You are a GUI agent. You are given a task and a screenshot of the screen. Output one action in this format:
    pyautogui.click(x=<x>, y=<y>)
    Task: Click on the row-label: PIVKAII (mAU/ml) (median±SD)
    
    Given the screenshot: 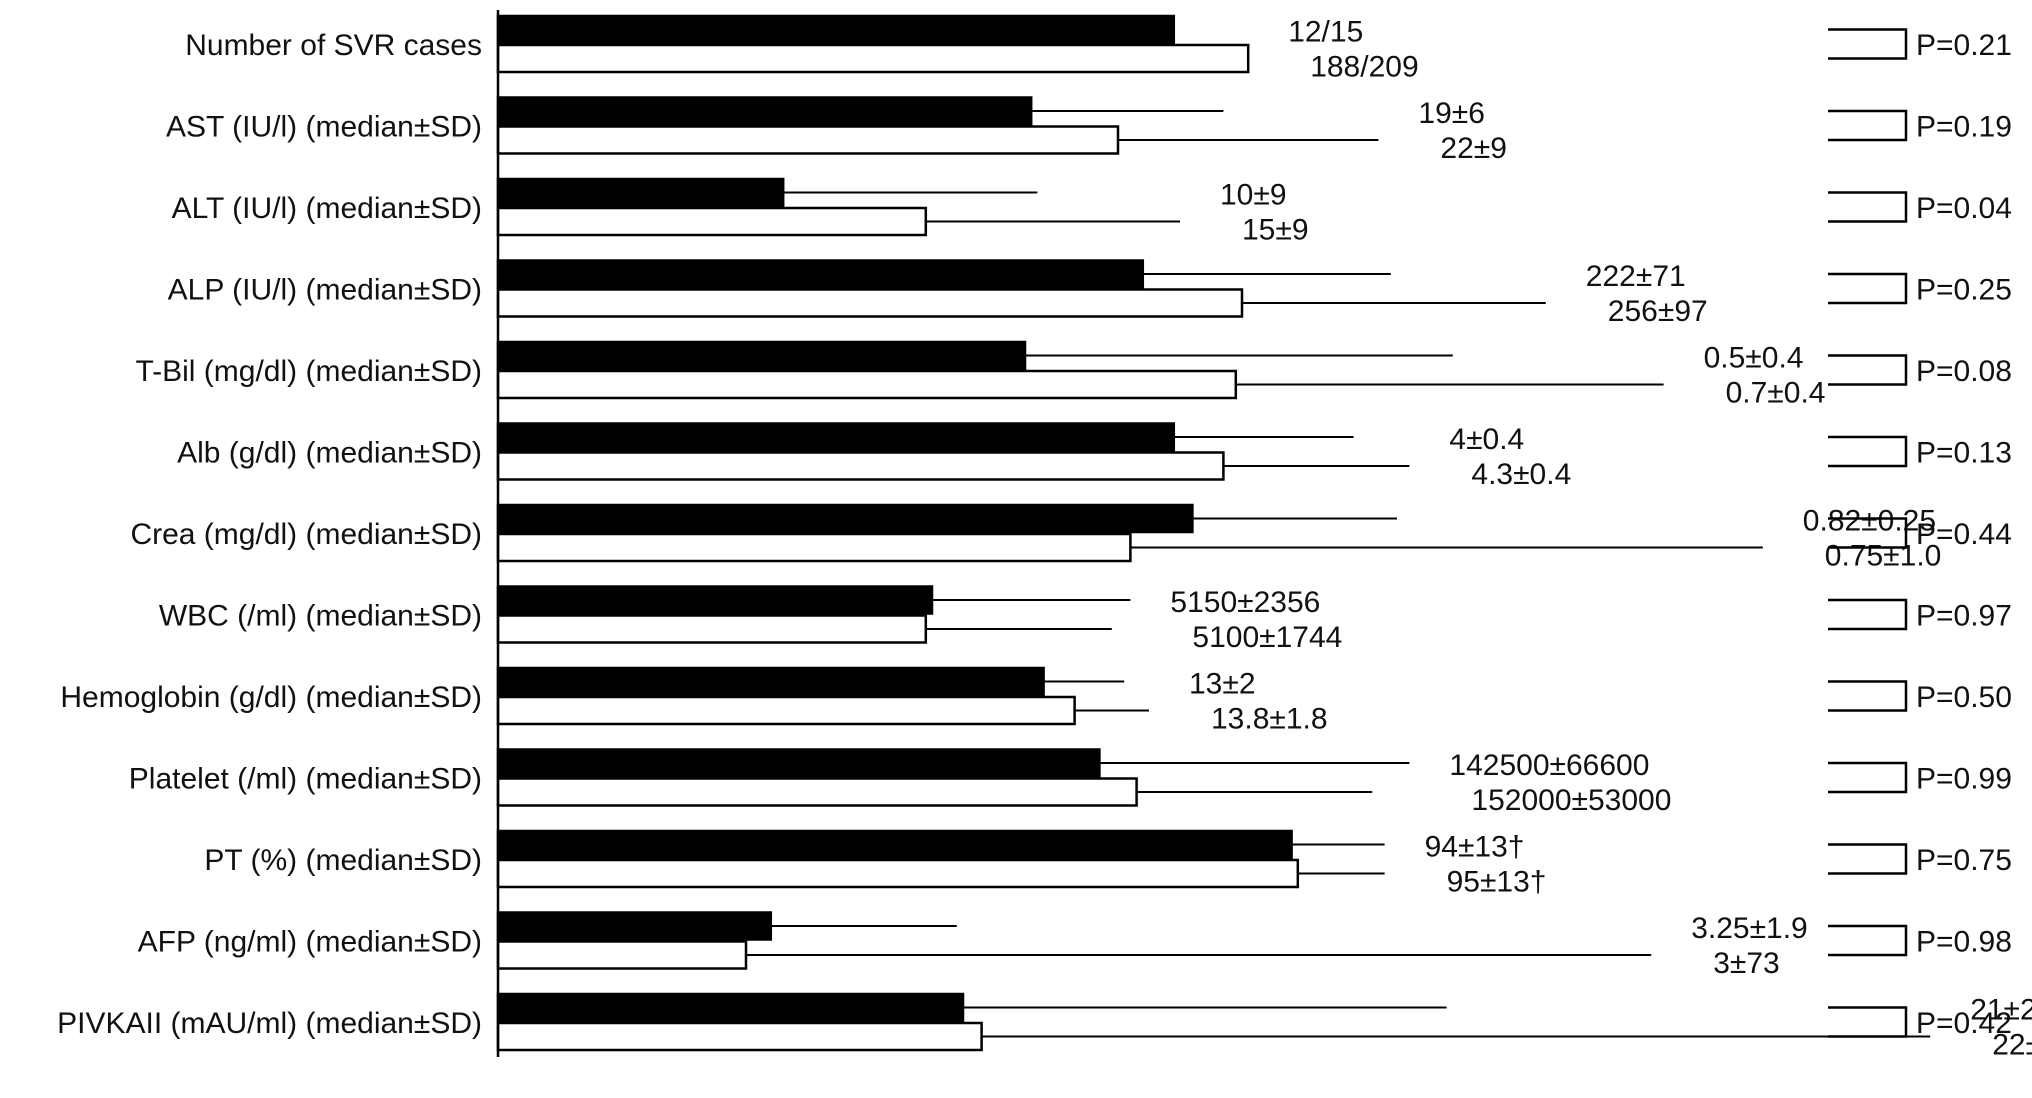 What is the action you would take?
    pyautogui.click(x=269, y=1023)
    